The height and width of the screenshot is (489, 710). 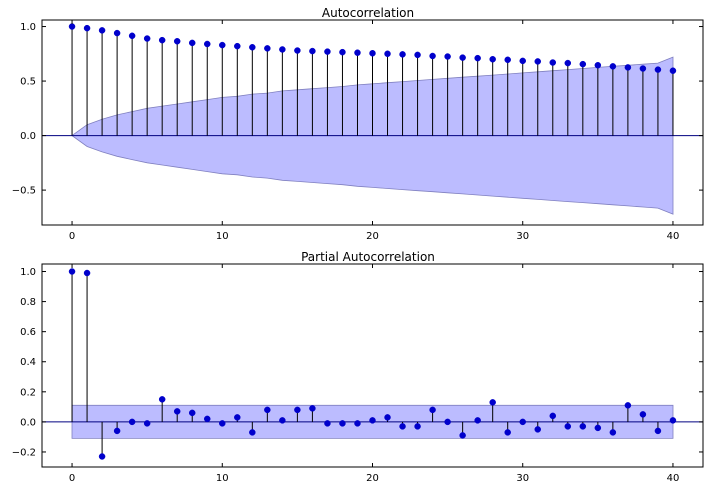 I want to click on acf-xtick-label-10: 10, so click(x=222, y=236).